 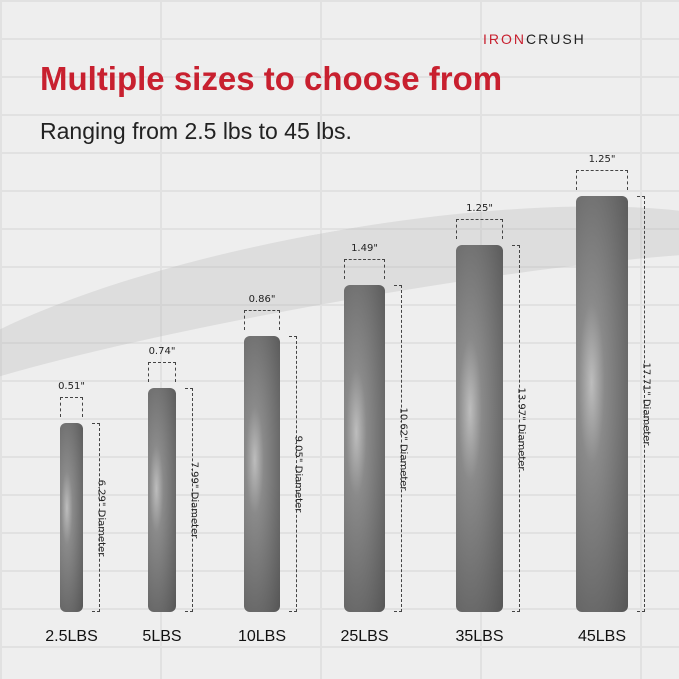 What do you see at coordinates (403, 448) in the screenshot?
I see `diameter-label: 10.62" Diameter` at bounding box center [403, 448].